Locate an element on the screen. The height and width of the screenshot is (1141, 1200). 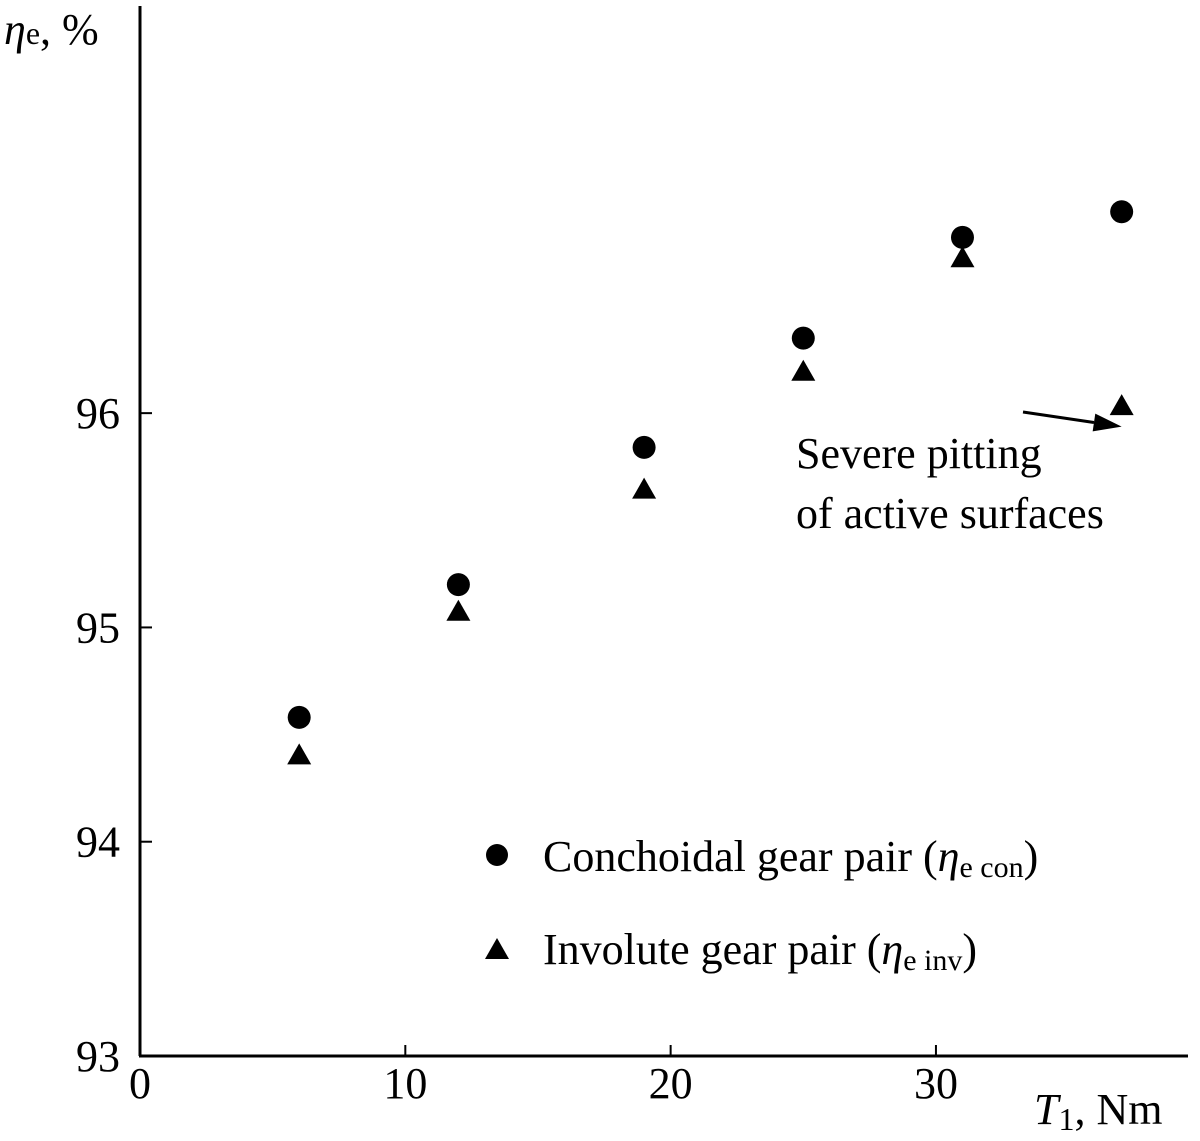
x-axis-title: T1, Nm is located at coordinates (1098, 1111).